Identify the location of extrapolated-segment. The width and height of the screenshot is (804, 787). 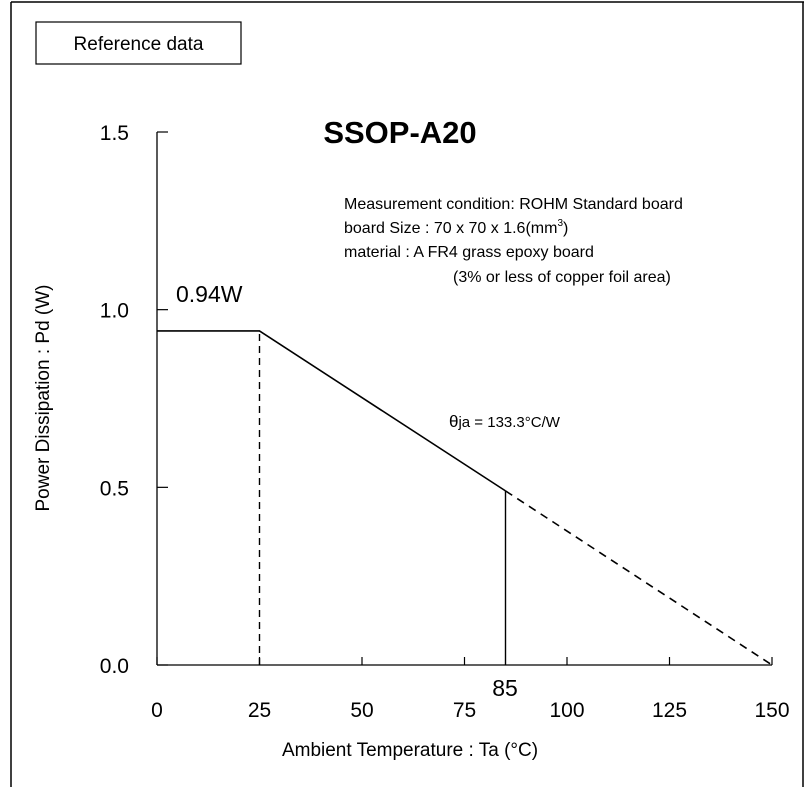
(639, 578).